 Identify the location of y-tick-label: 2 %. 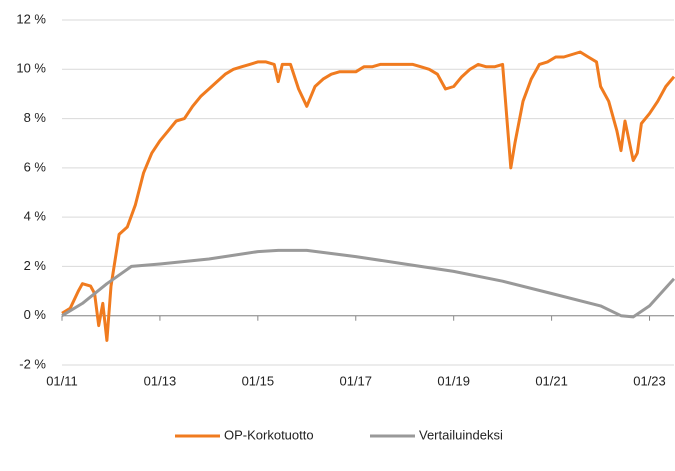
(35, 265).